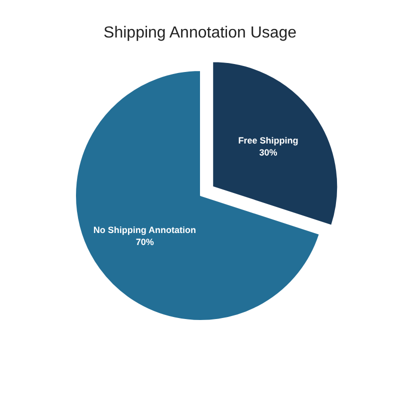  What do you see at coordinates (268, 140) in the screenshot?
I see `slice-label: Free Shipping` at bounding box center [268, 140].